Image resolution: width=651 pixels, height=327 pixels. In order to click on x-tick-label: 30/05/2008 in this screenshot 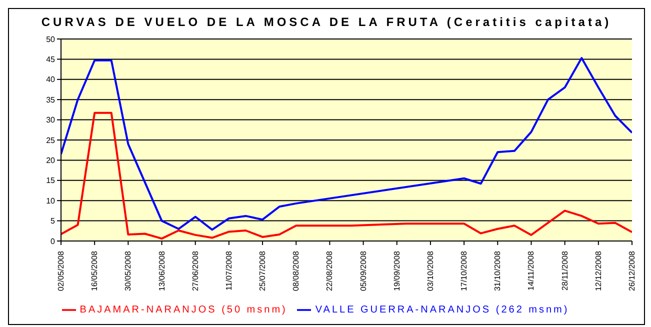, I will do `click(128, 271)`.